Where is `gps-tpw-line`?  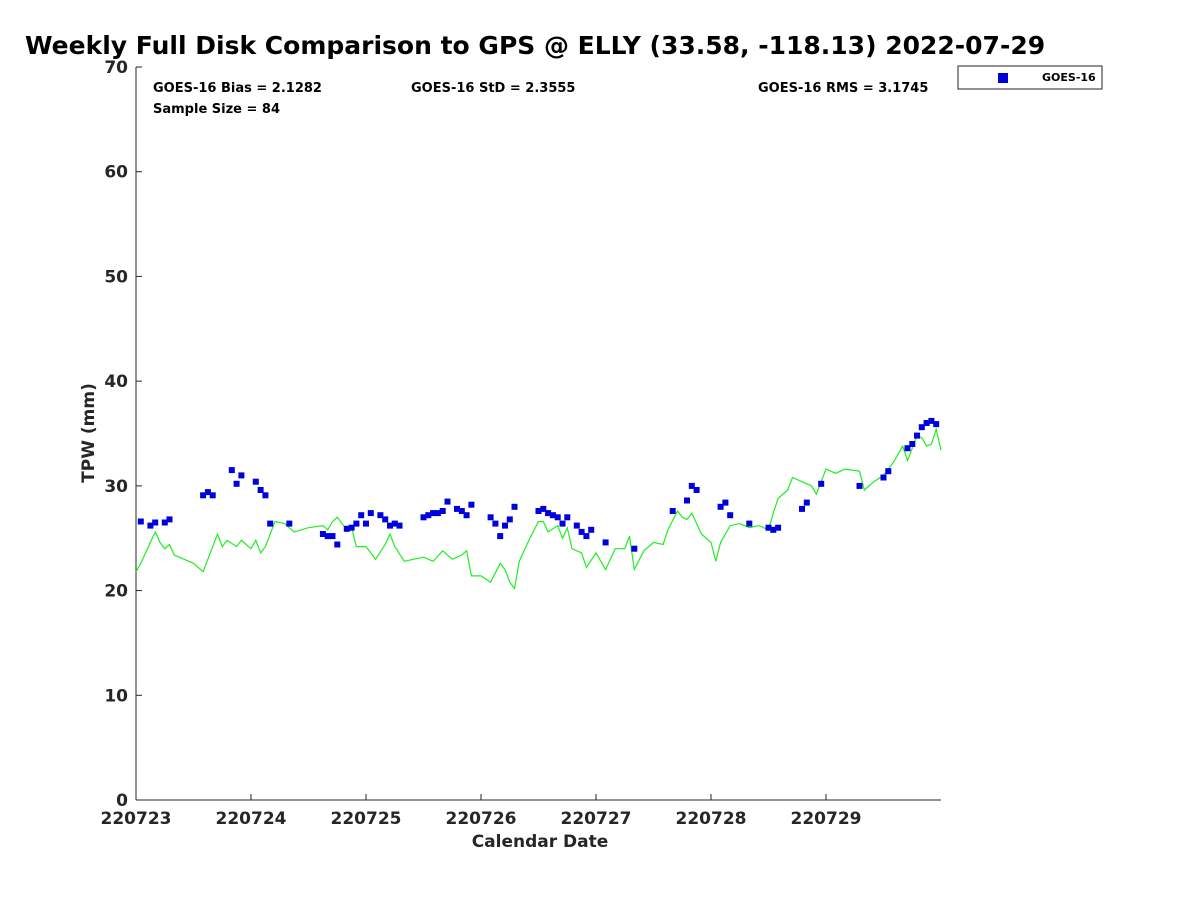 gps-tpw-line is located at coordinates (538, 508).